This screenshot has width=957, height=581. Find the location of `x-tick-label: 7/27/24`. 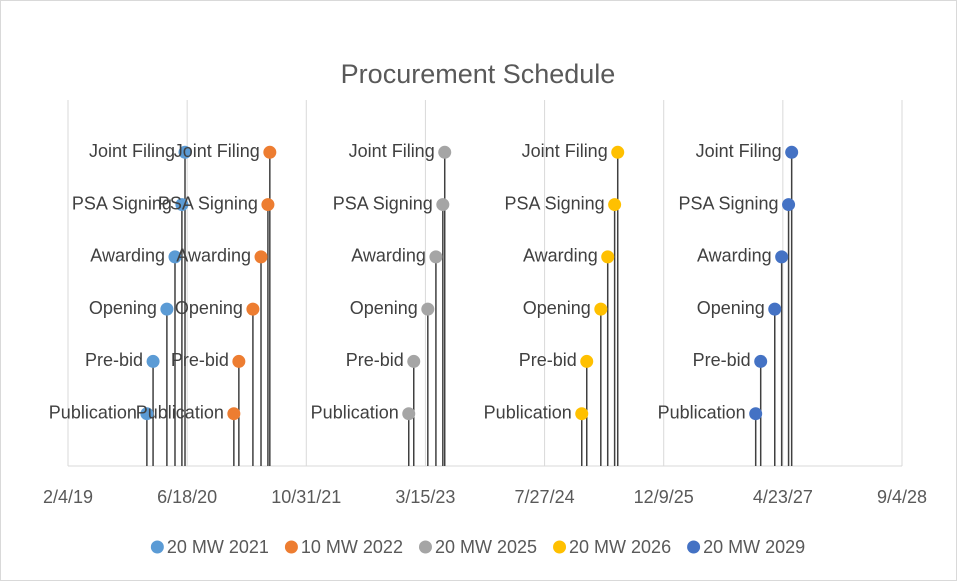

x-tick-label: 7/27/24 is located at coordinates (545, 497).